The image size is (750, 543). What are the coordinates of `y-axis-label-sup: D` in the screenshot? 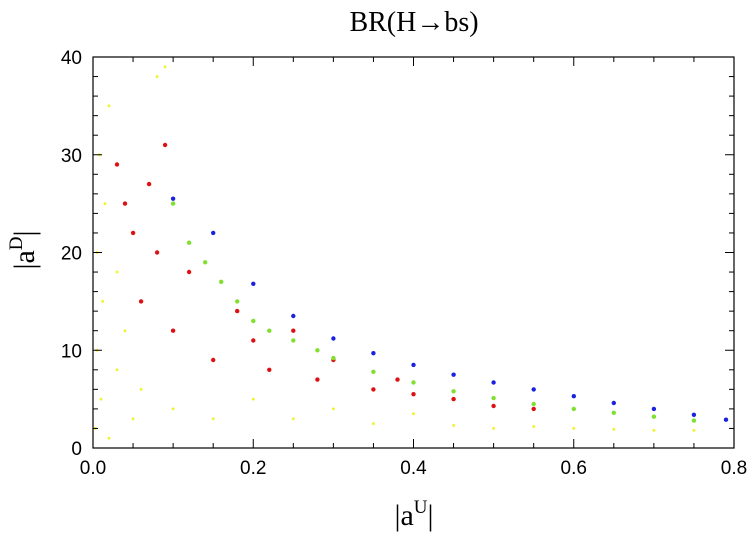 It's located at (16, 243).